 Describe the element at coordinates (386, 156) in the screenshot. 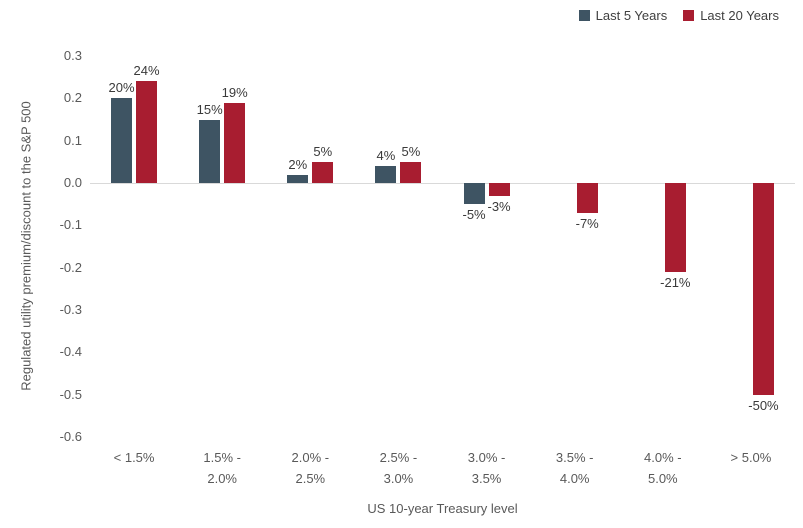

I see `data-label-last-5-years-3: 4%` at that location.